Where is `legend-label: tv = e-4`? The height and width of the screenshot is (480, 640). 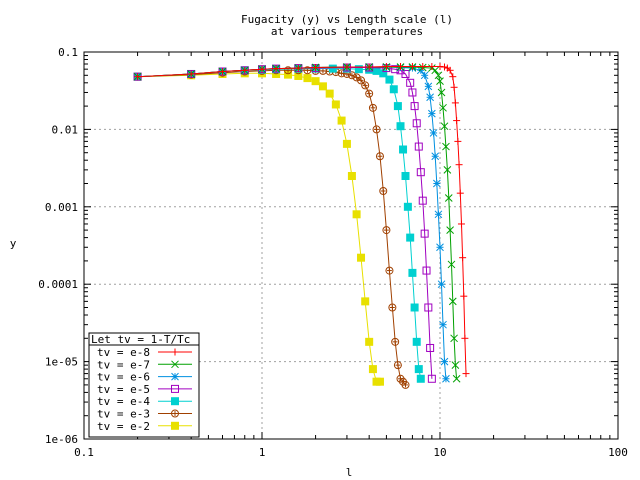 legend-label: tv = e-4 is located at coordinates (123, 401).